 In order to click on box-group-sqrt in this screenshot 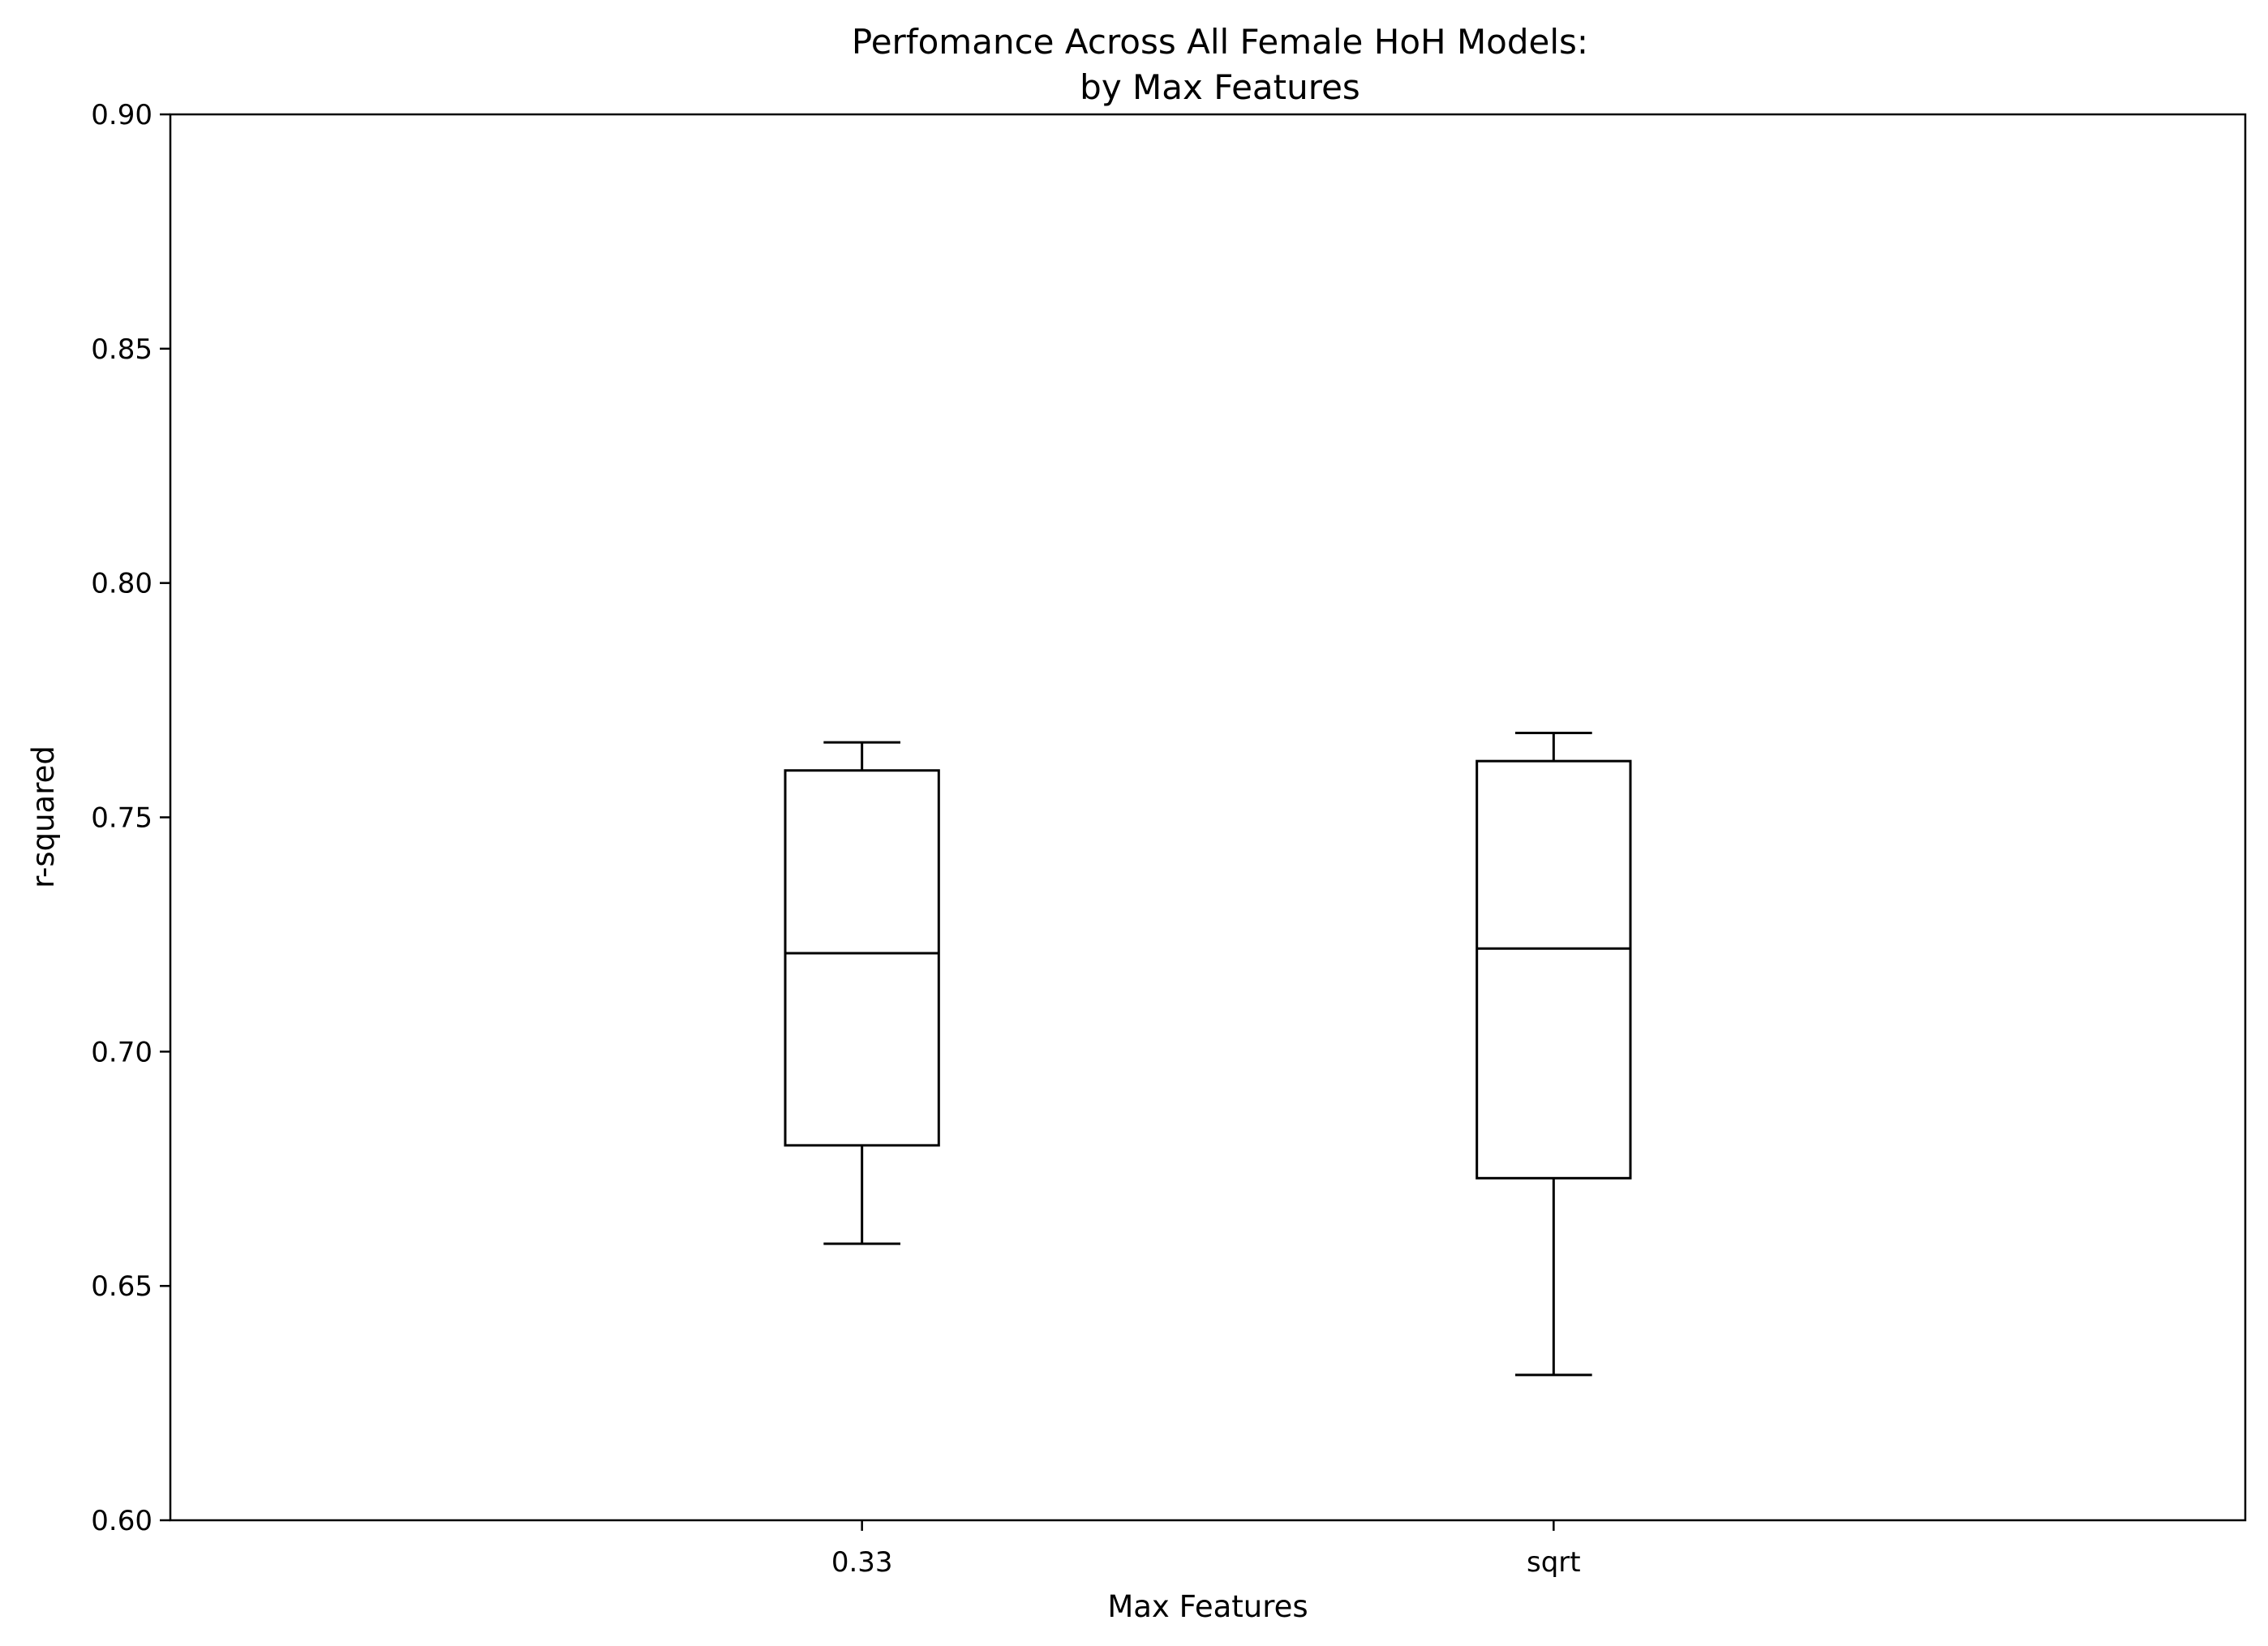, I will do `click(1553, 1054)`.